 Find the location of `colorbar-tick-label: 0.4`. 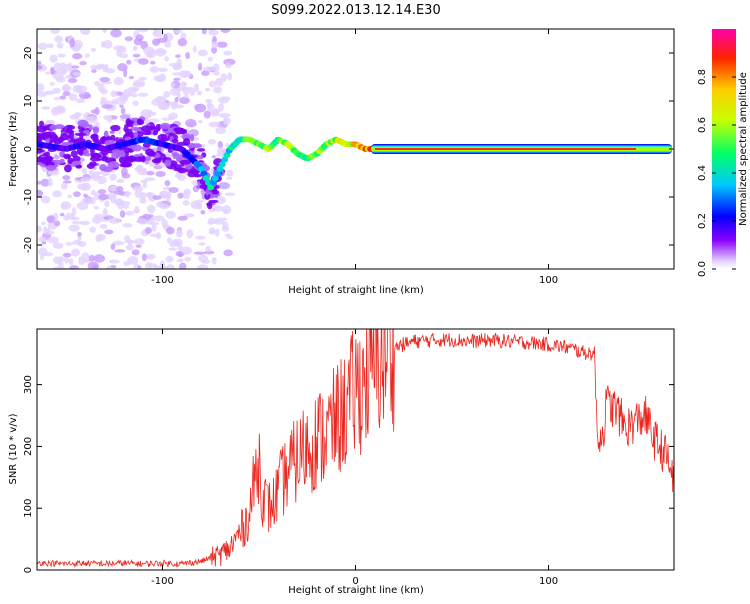

colorbar-tick-label: 0.4 is located at coordinates (702, 173).